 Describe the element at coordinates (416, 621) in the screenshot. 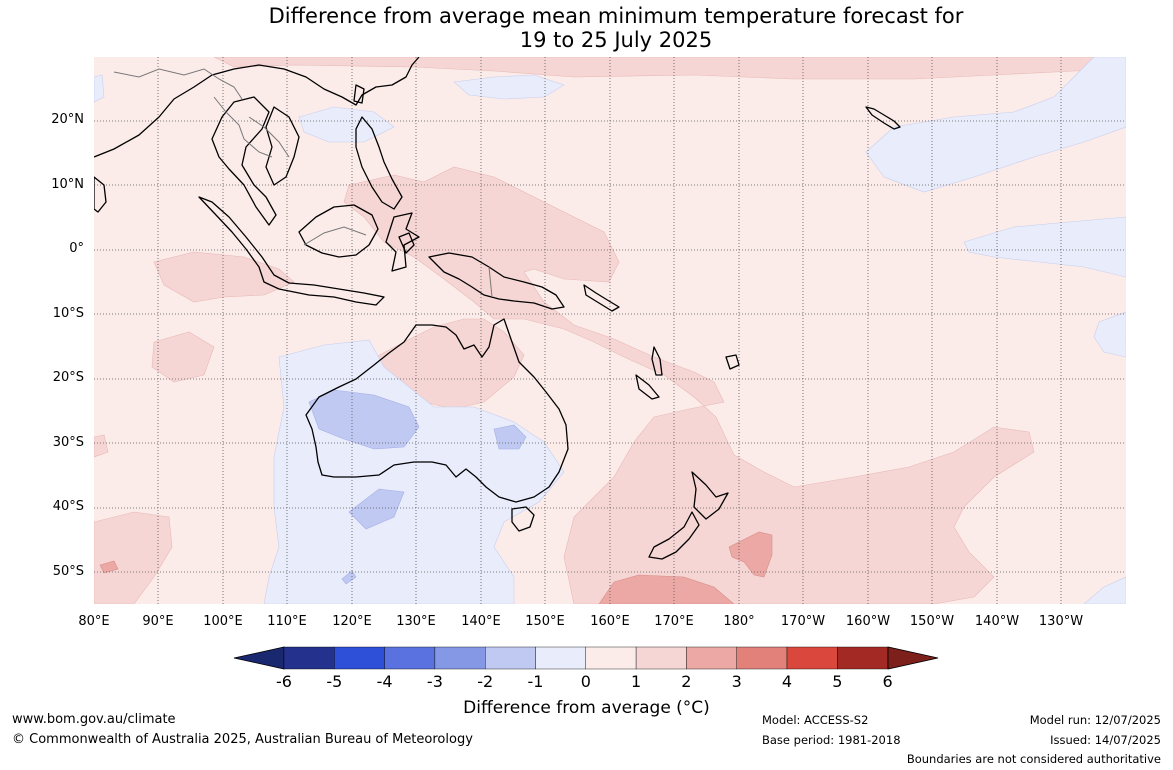

I see `lon-label-130E: 130°E` at that location.